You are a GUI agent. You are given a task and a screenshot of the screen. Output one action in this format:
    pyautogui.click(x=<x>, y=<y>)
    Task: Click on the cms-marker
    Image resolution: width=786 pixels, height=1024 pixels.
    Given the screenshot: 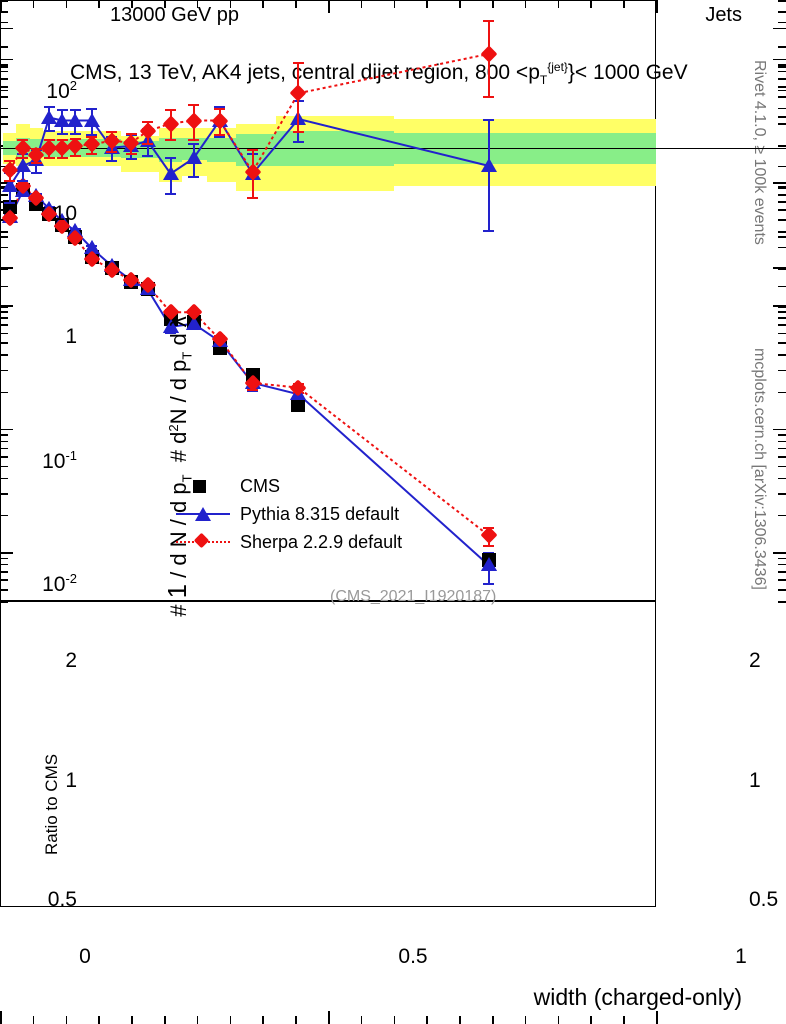 What is the action you would take?
    pyautogui.click(x=298, y=405)
    